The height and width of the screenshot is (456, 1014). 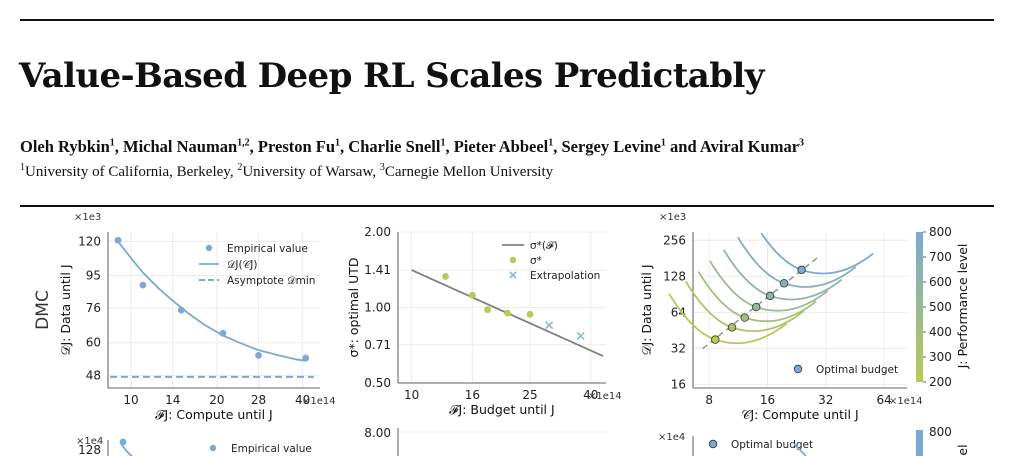 What do you see at coordinates (940, 307) in the screenshot?
I see `colorbar-tick-label: 500` at bounding box center [940, 307].